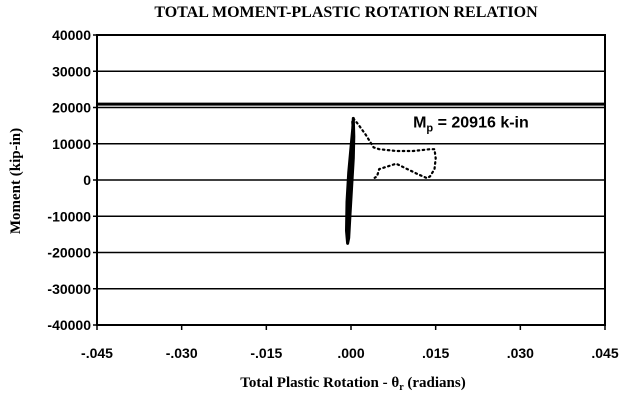 The height and width of the screenshot is (400, 633). What do you see at coordinates (481, 122) in the screenshot?
I see `mp-annotation-rest: = 20916 k-in` at bounding box center [481, 122].